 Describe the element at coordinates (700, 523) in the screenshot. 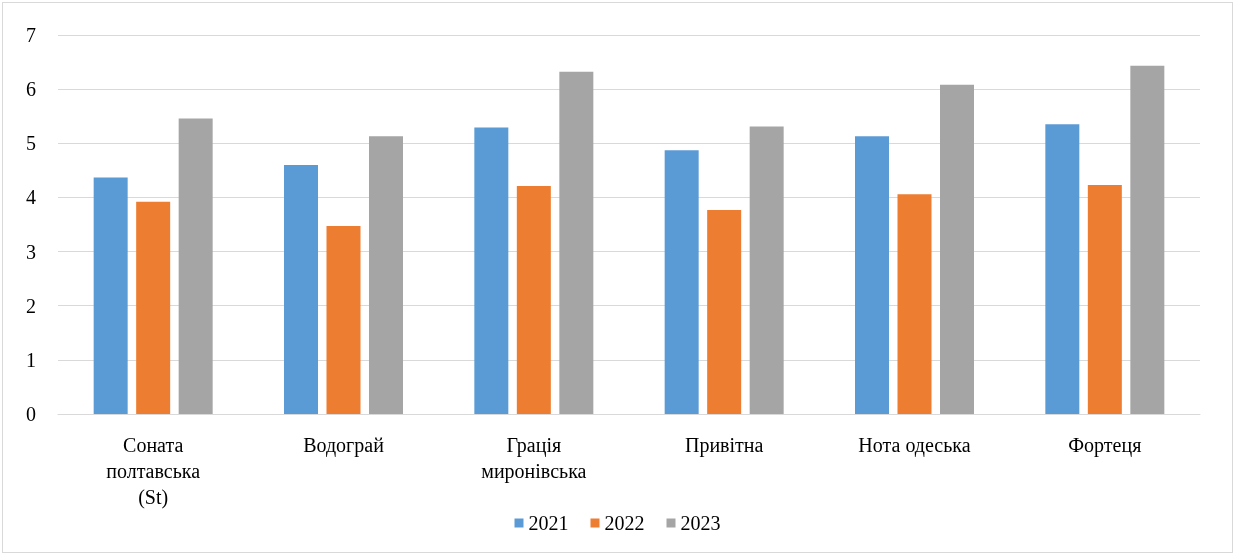

I see `legend-label: 2023` at that location.